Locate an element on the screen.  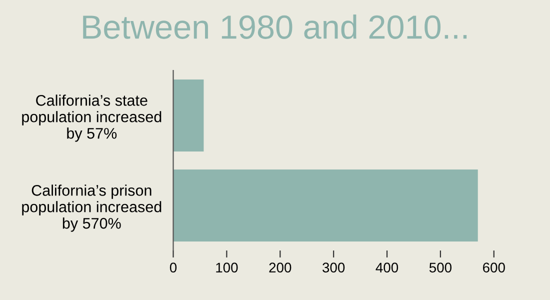
x-tick-label: 200 is located at coordinates (280, 267).